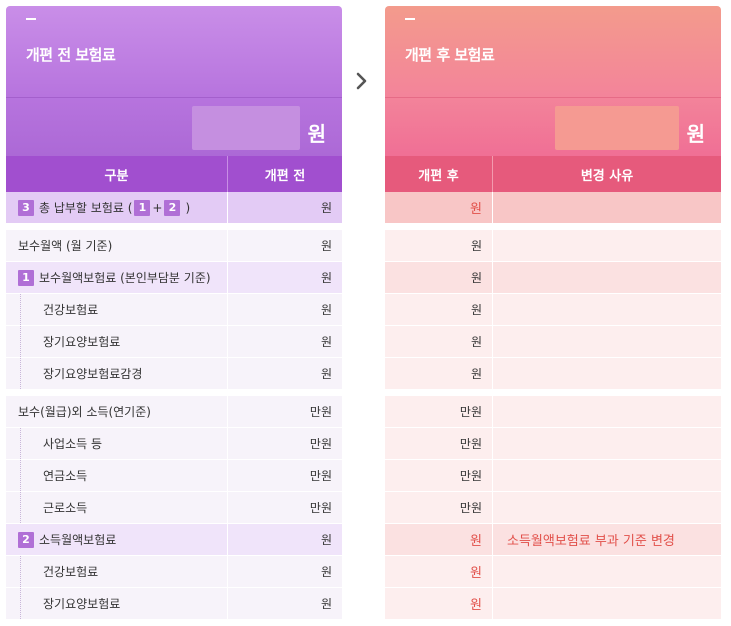  What do you see at coordinates (410, 19) in the screenshot?
I see `dash-decoration` at bounding box center [410, 19].